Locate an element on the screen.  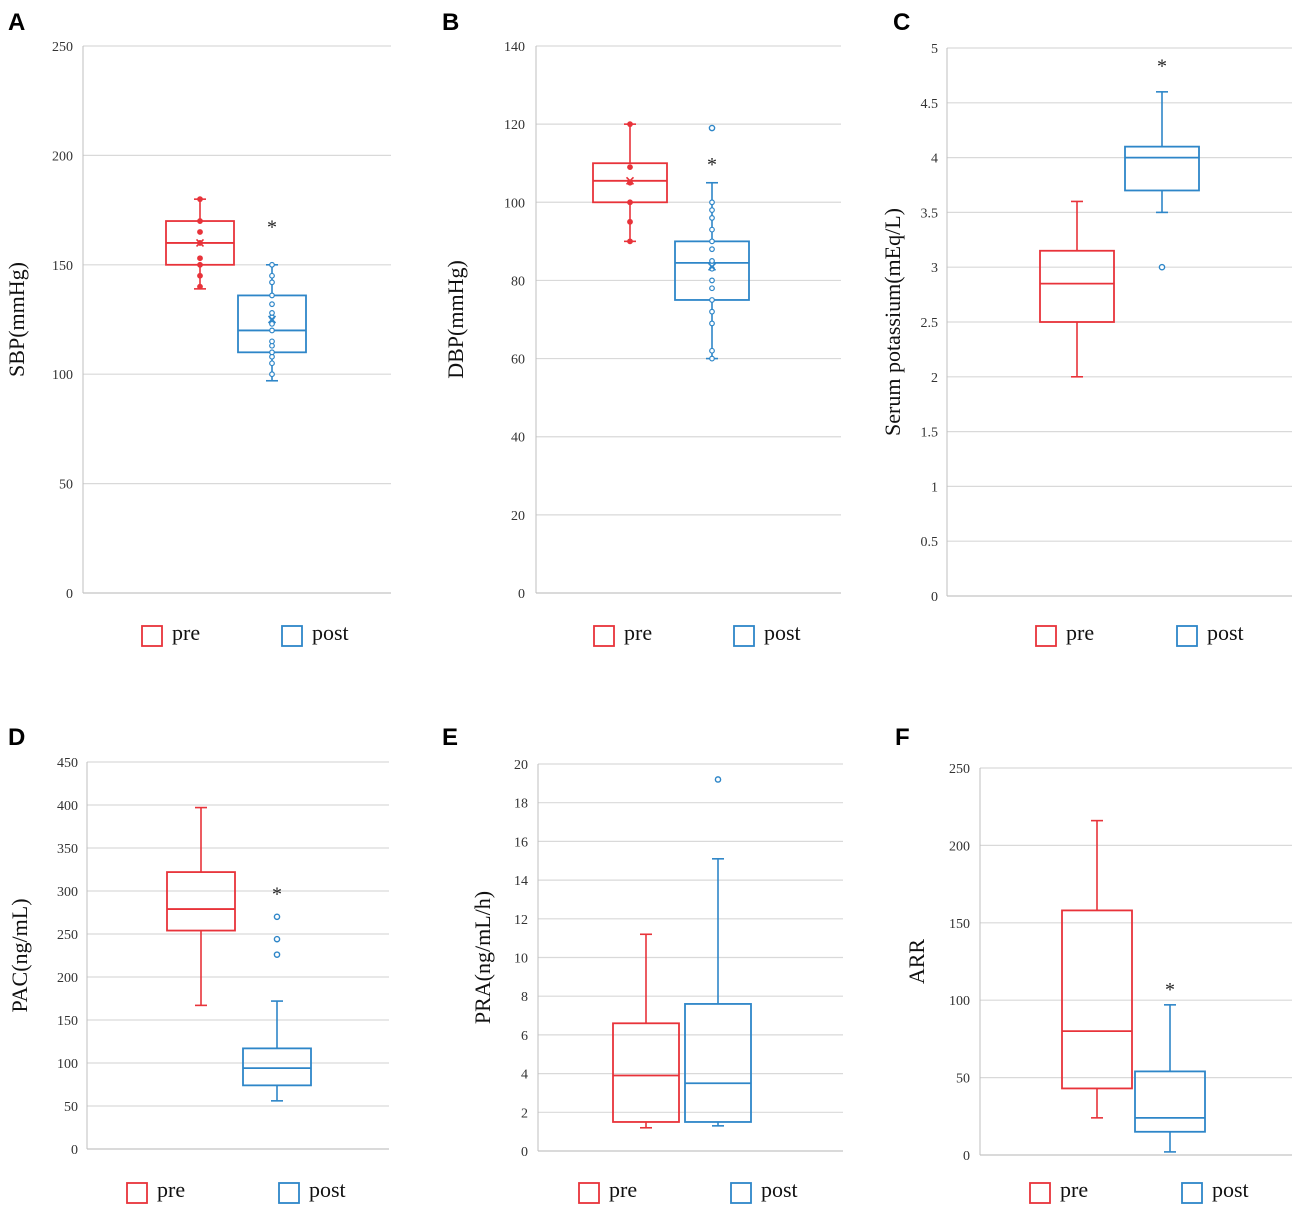
chart-panel-f: F 0 50 100 150 200 250 ARR * pre post is located at coordinates (1093, 964).